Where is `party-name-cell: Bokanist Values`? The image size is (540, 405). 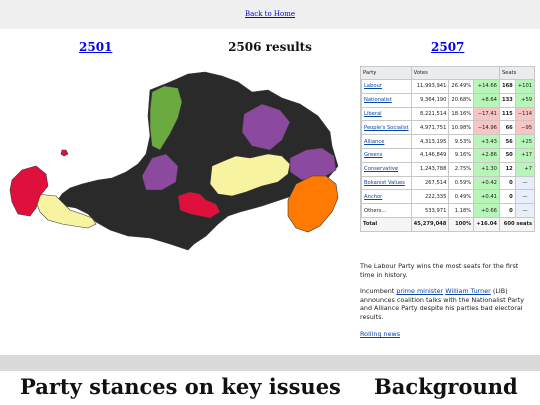
party-name-cell: Bokanist Values is located at coordinates (386, 183).